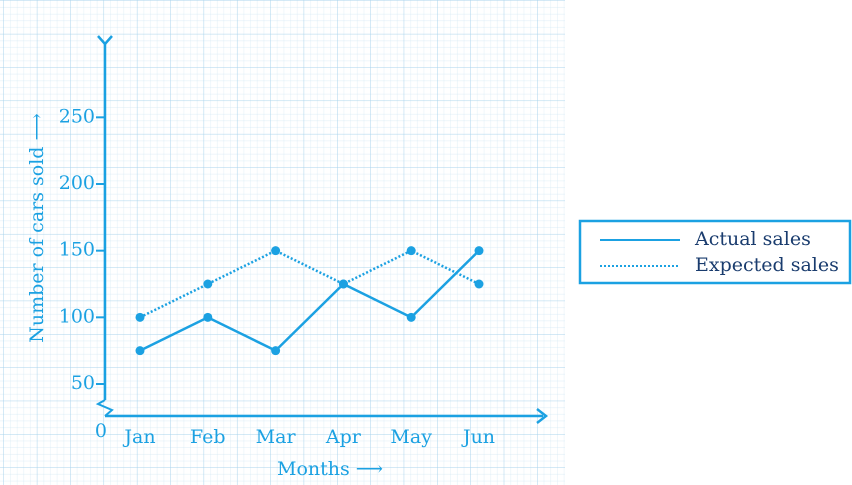 The width and height of the screenshot is (852, 485). What do you see at coordinates (104, 408) in the screenshot?
I see `axis-break` at bounding box center [104, 408].